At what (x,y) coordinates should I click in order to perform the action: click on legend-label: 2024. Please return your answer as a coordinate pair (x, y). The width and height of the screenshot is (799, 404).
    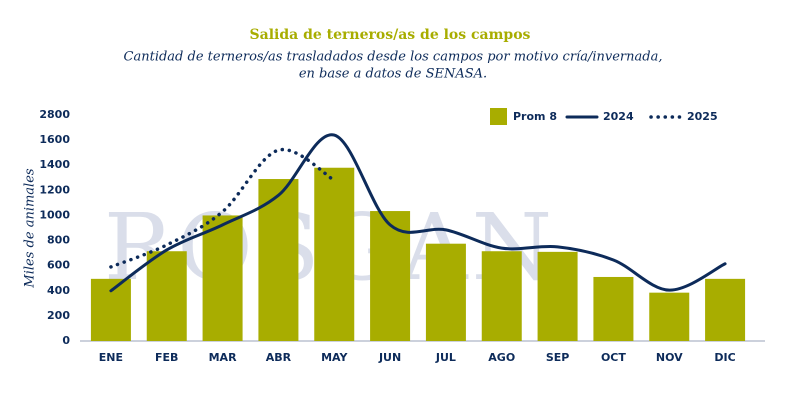
    Looking at the image, I should click on (618, 116).